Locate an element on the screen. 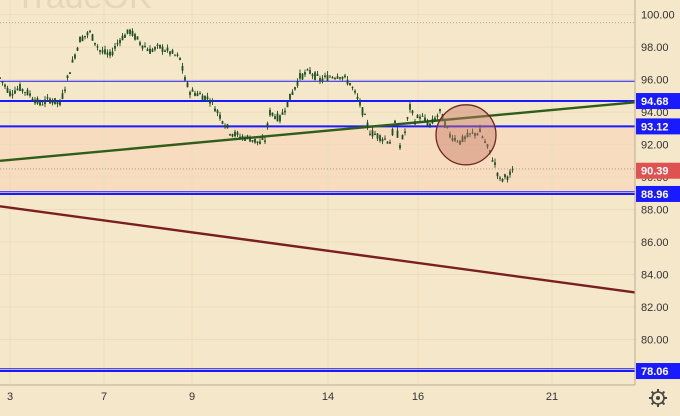 Image resolution: width=680 pixels, height=416 pixels. price-tick-label: 100.00 is located at coordinates (658, 16).